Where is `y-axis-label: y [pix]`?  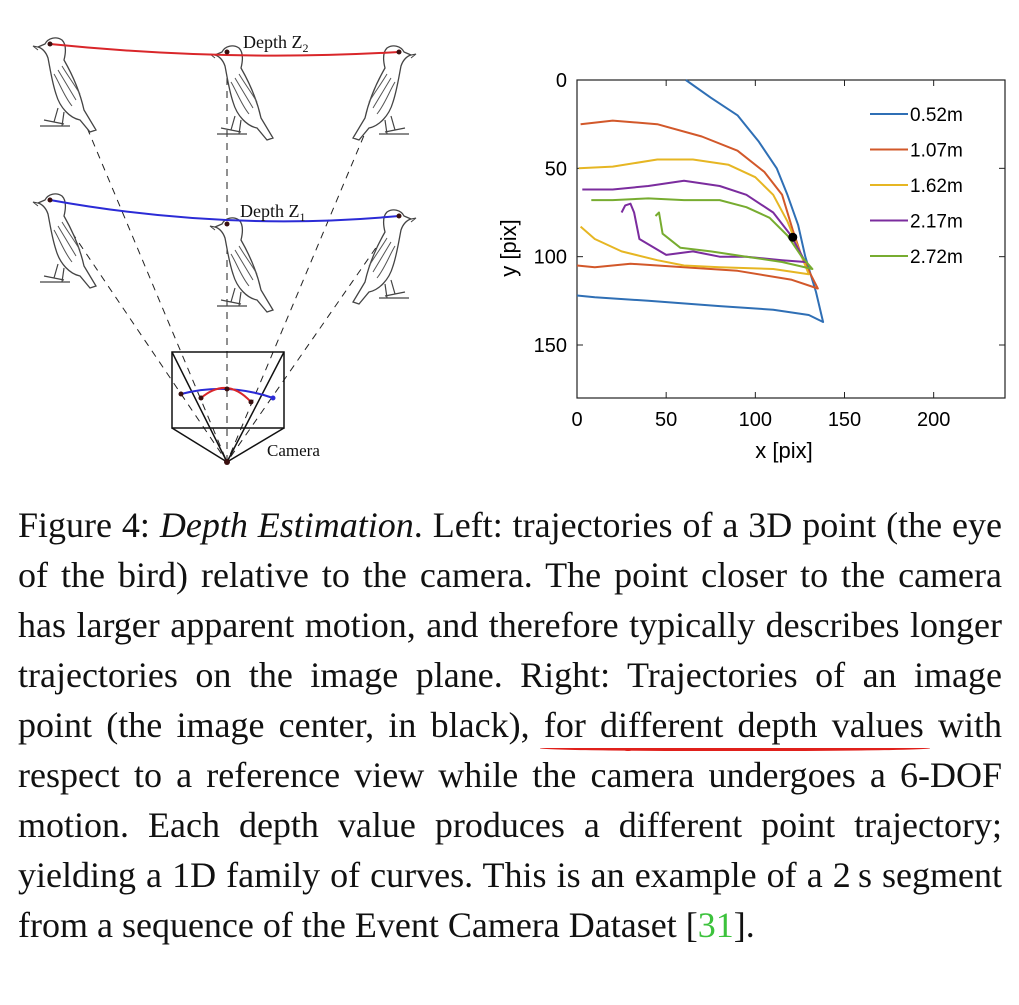
y-axis-label: y [pix] is located at coordinates (508, 247).